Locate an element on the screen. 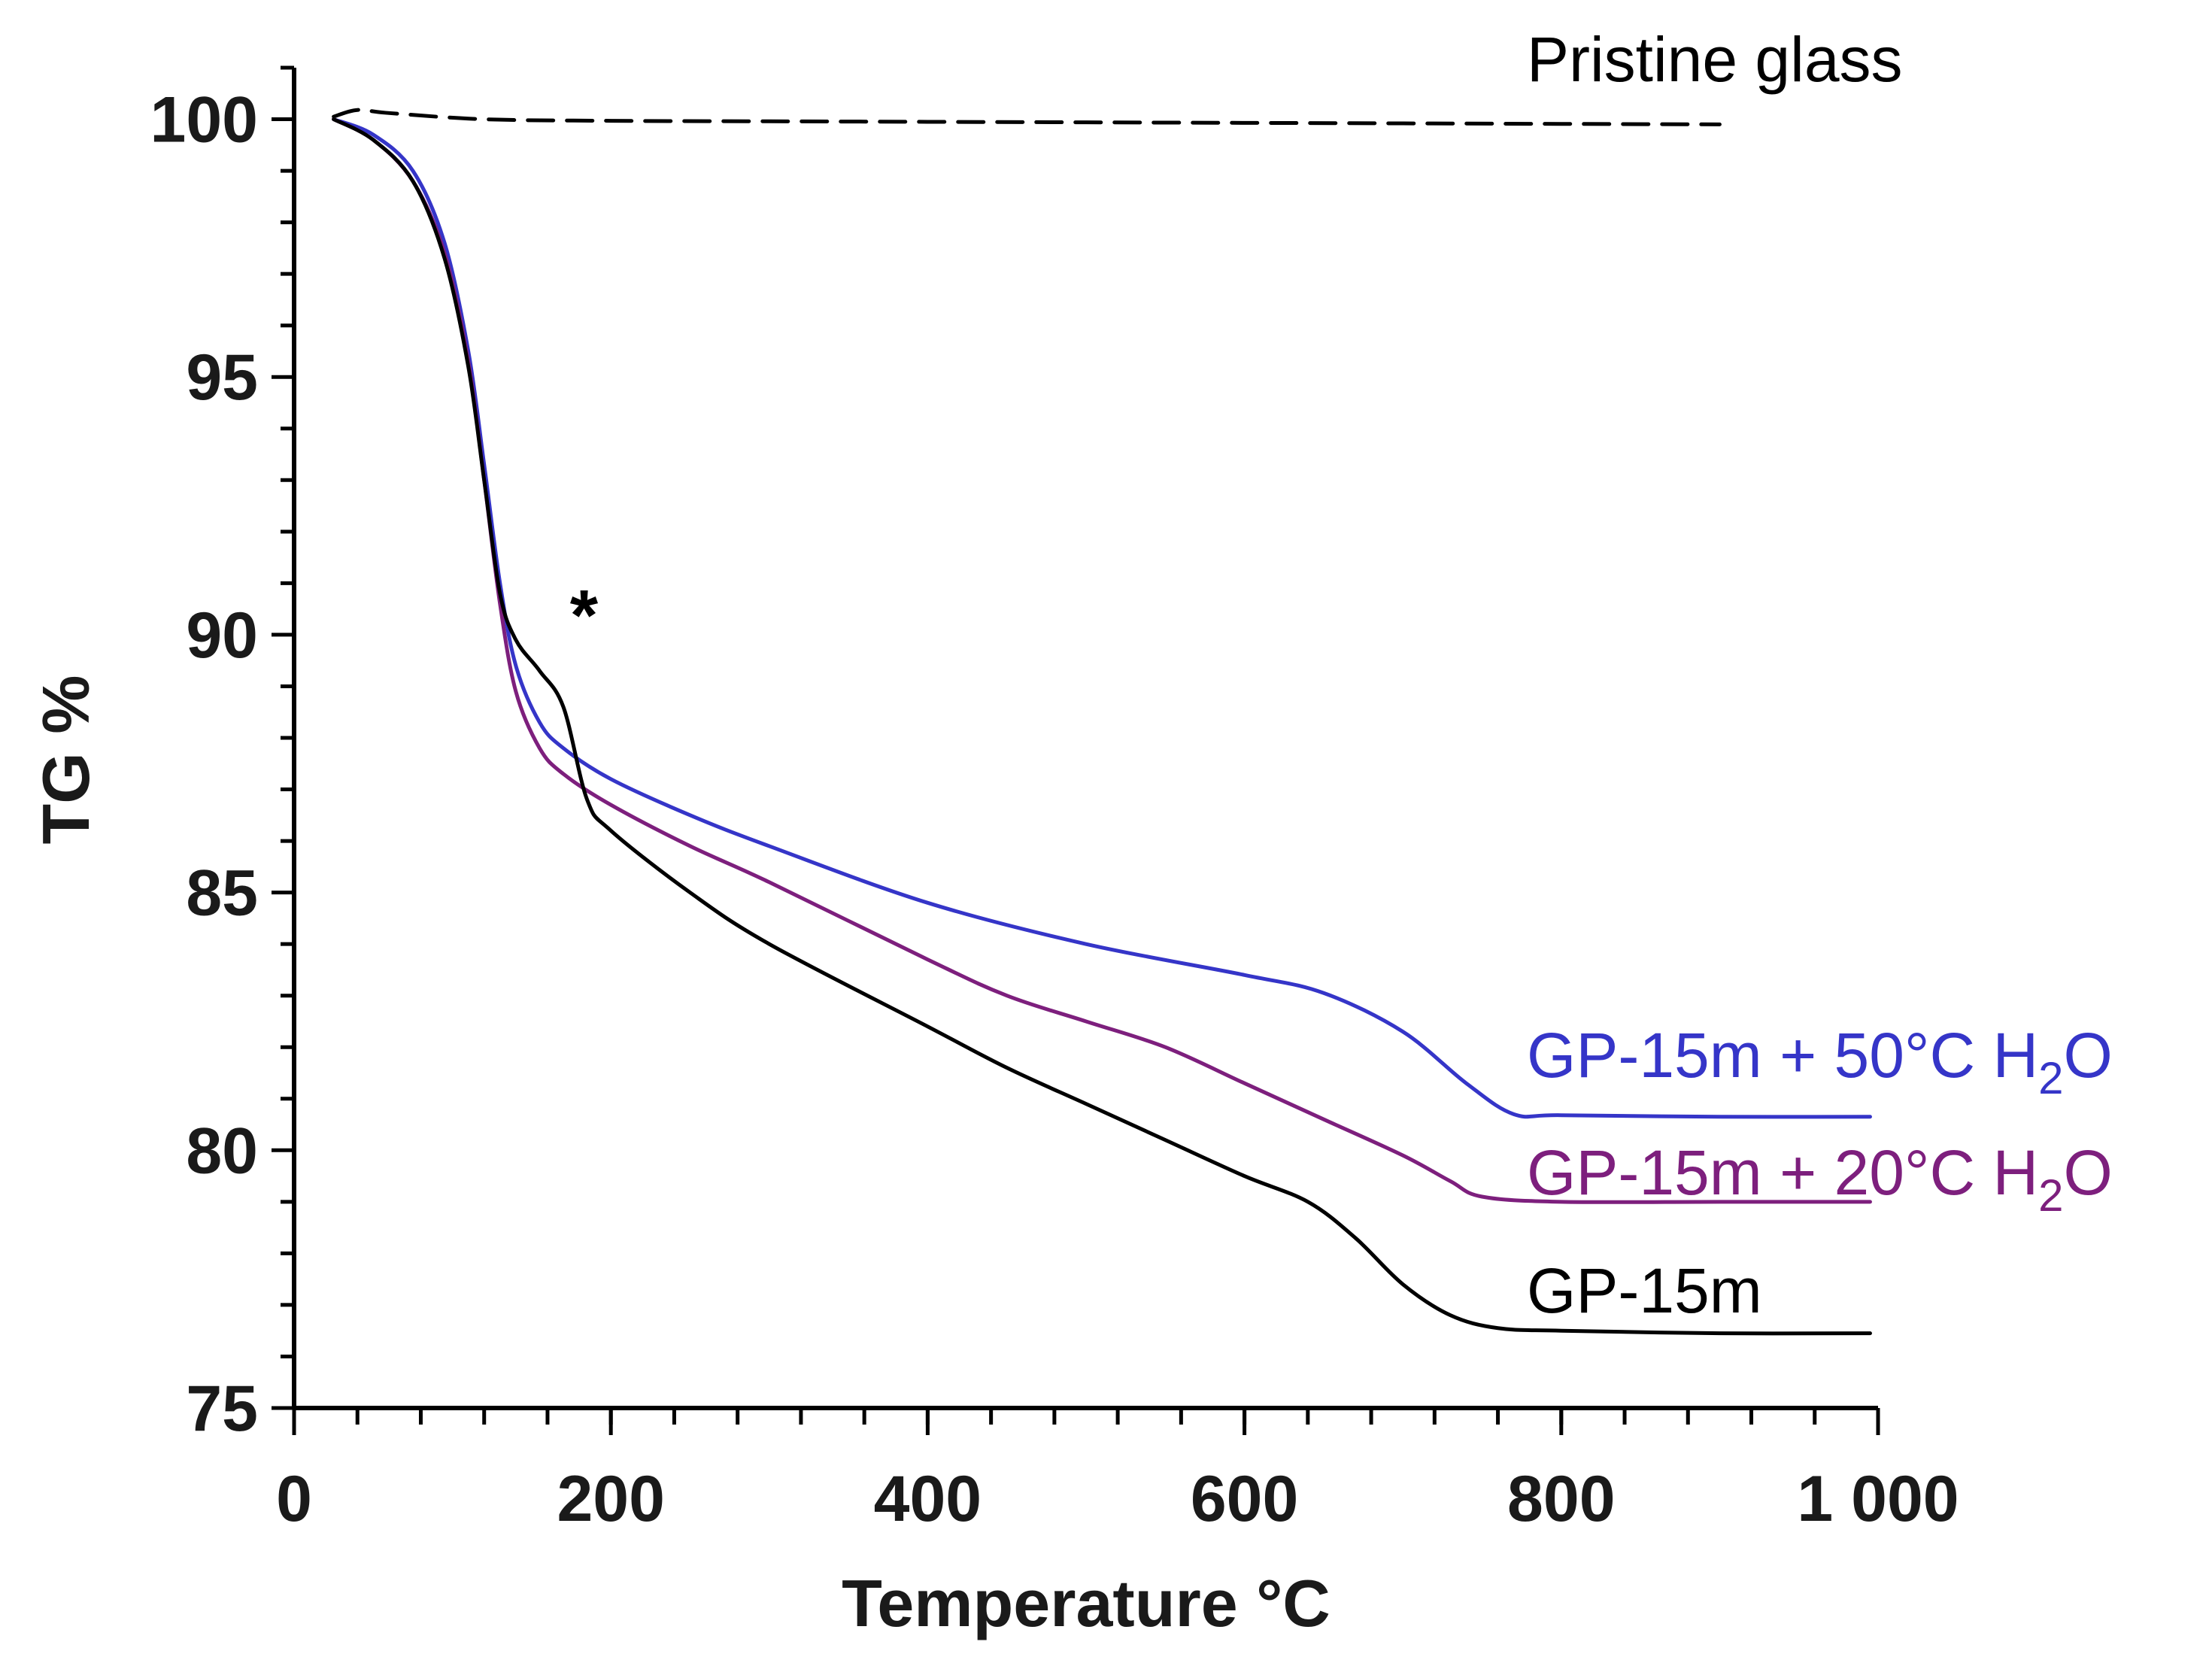 Image resolution: width=2212 pixels, height=1666 pixels. label-text: Pristine glass is located at coordinates (1715, 59).